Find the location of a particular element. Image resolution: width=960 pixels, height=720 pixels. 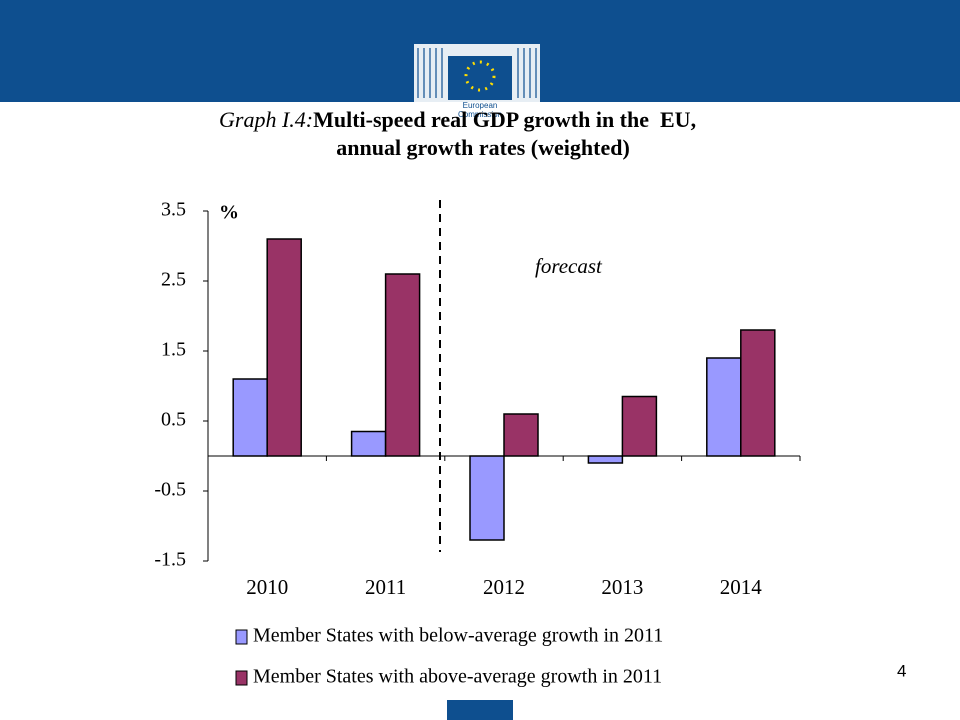

y-unit: % is located at coordinates (229, 213).